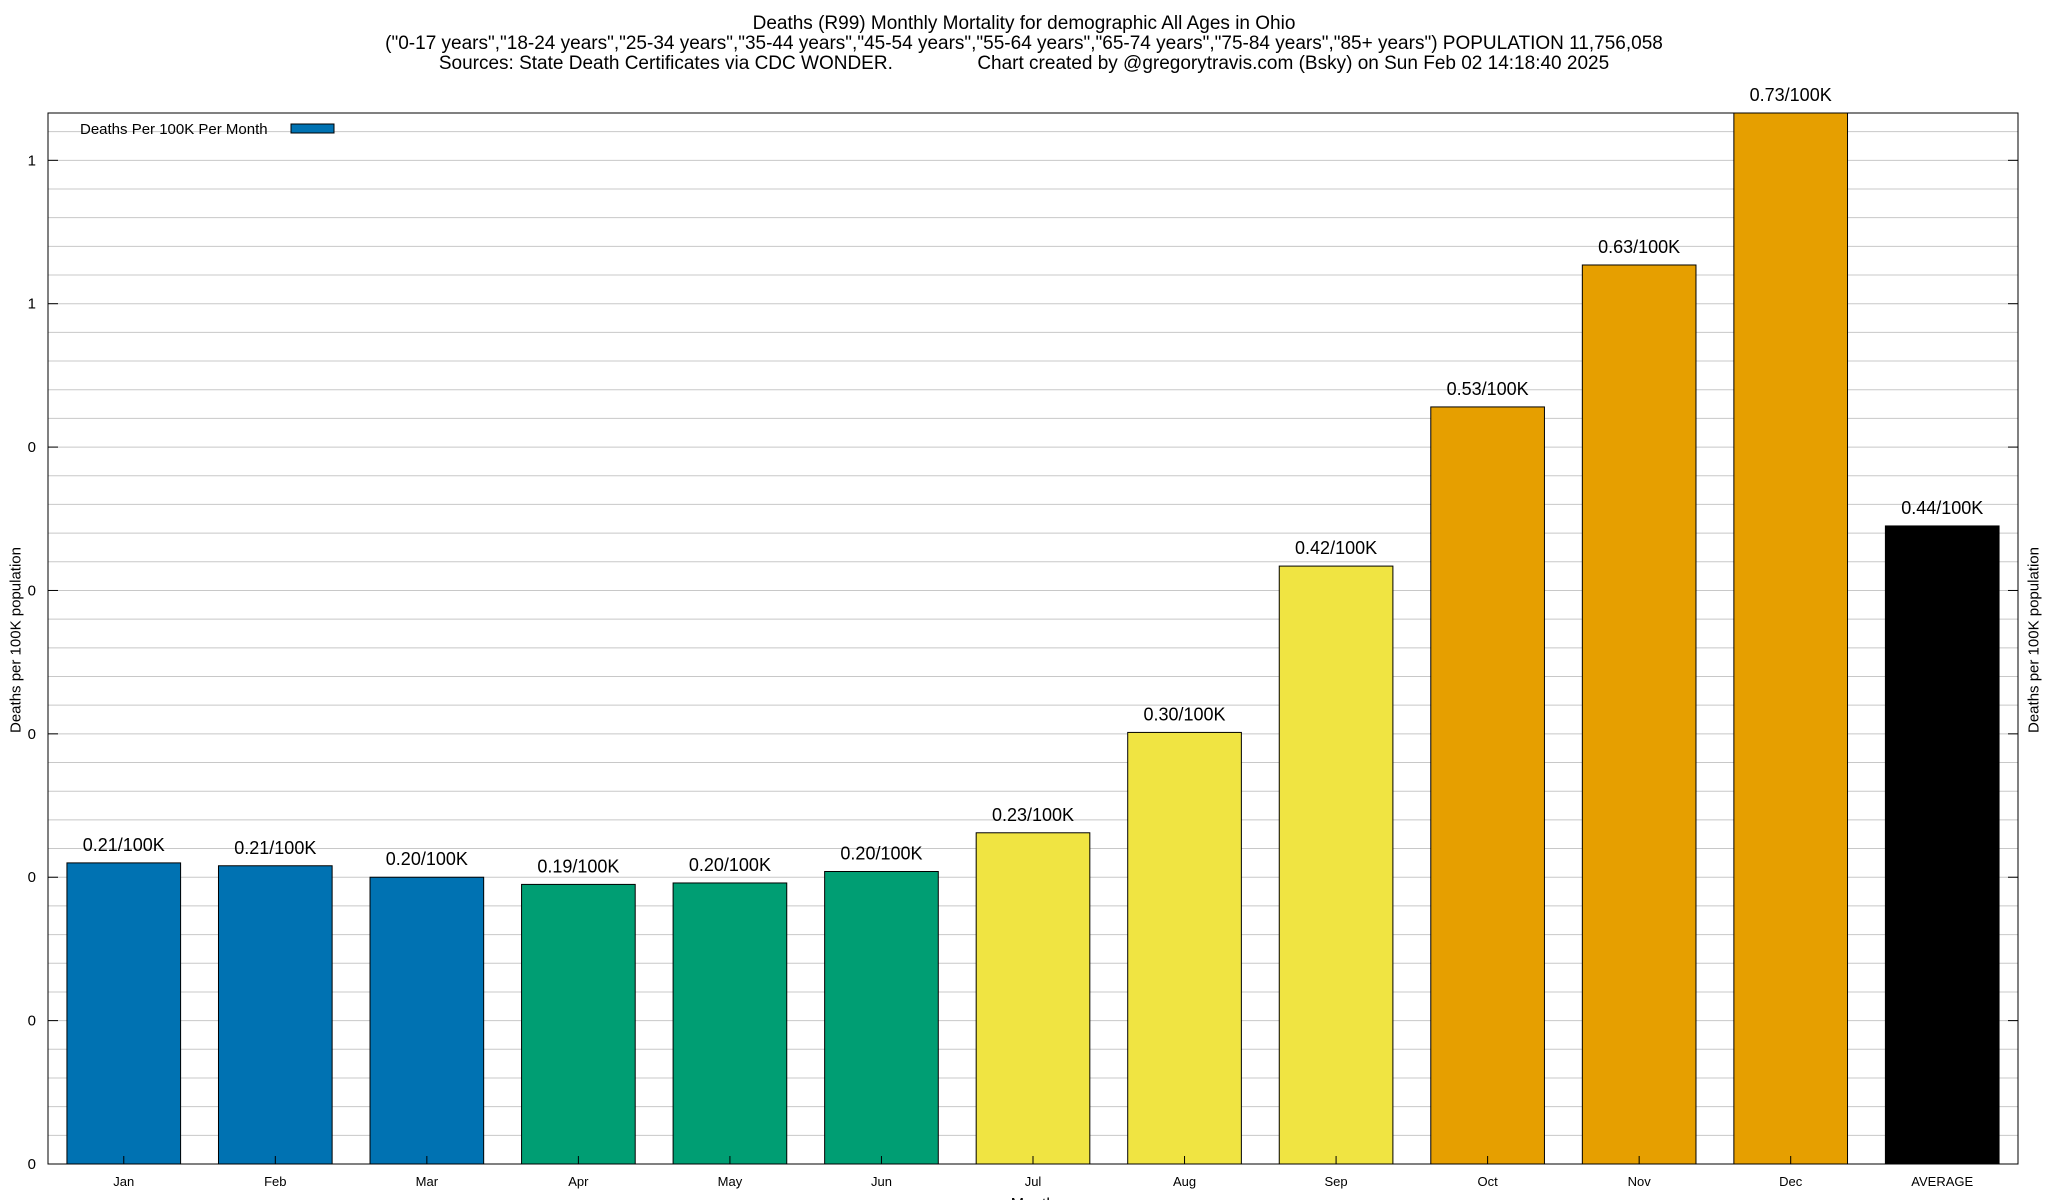  I want to click on legend-label: Deaths Per 100K Per Month, so click(174, 129).